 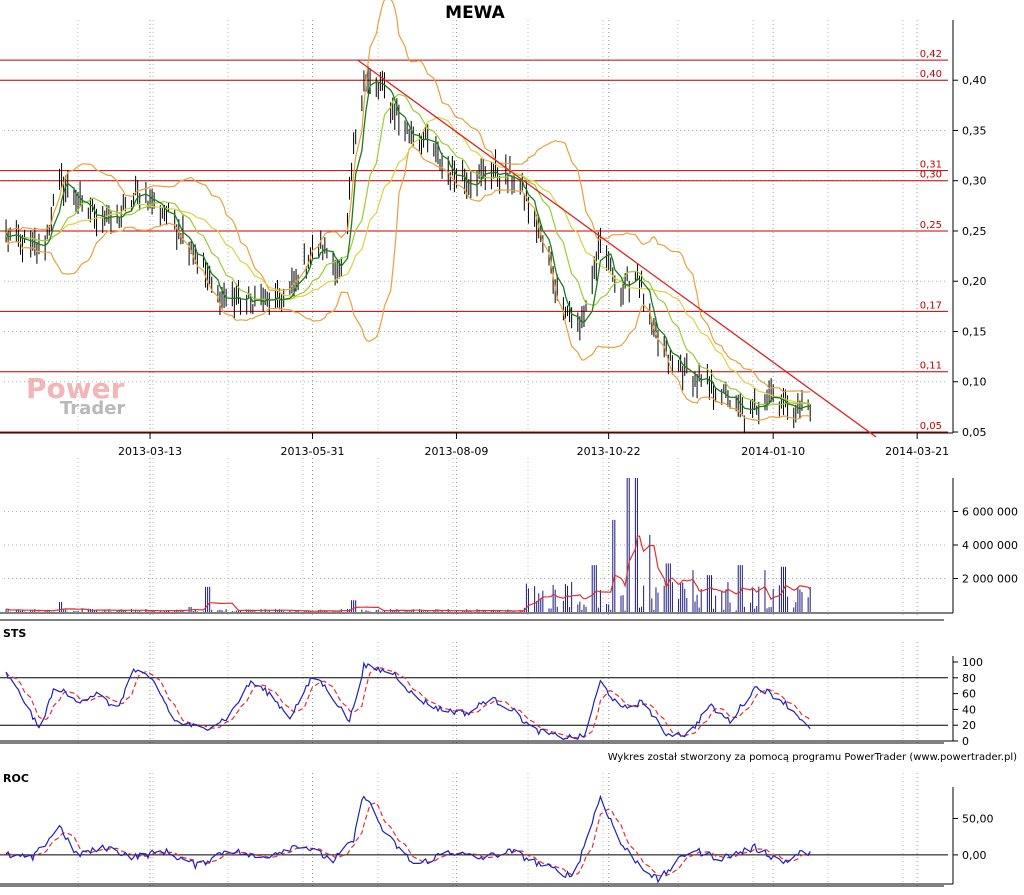 I want to click on sts-y-tick-label: 100, so click(x=972, y=662).